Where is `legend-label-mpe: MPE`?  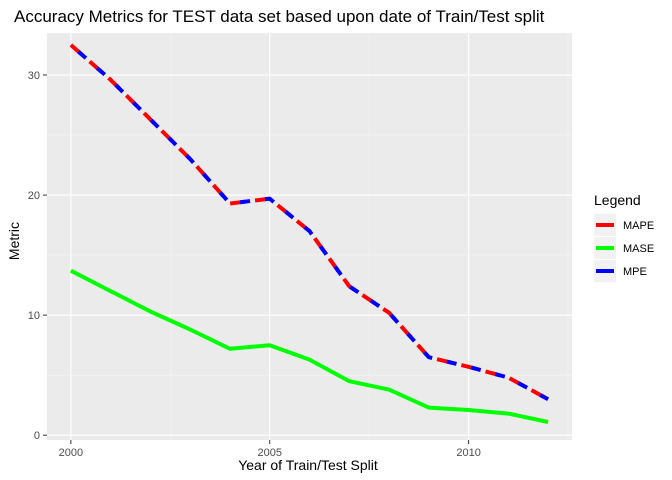
legend-label-mpe: MPE is located at coordinates (635, 272).